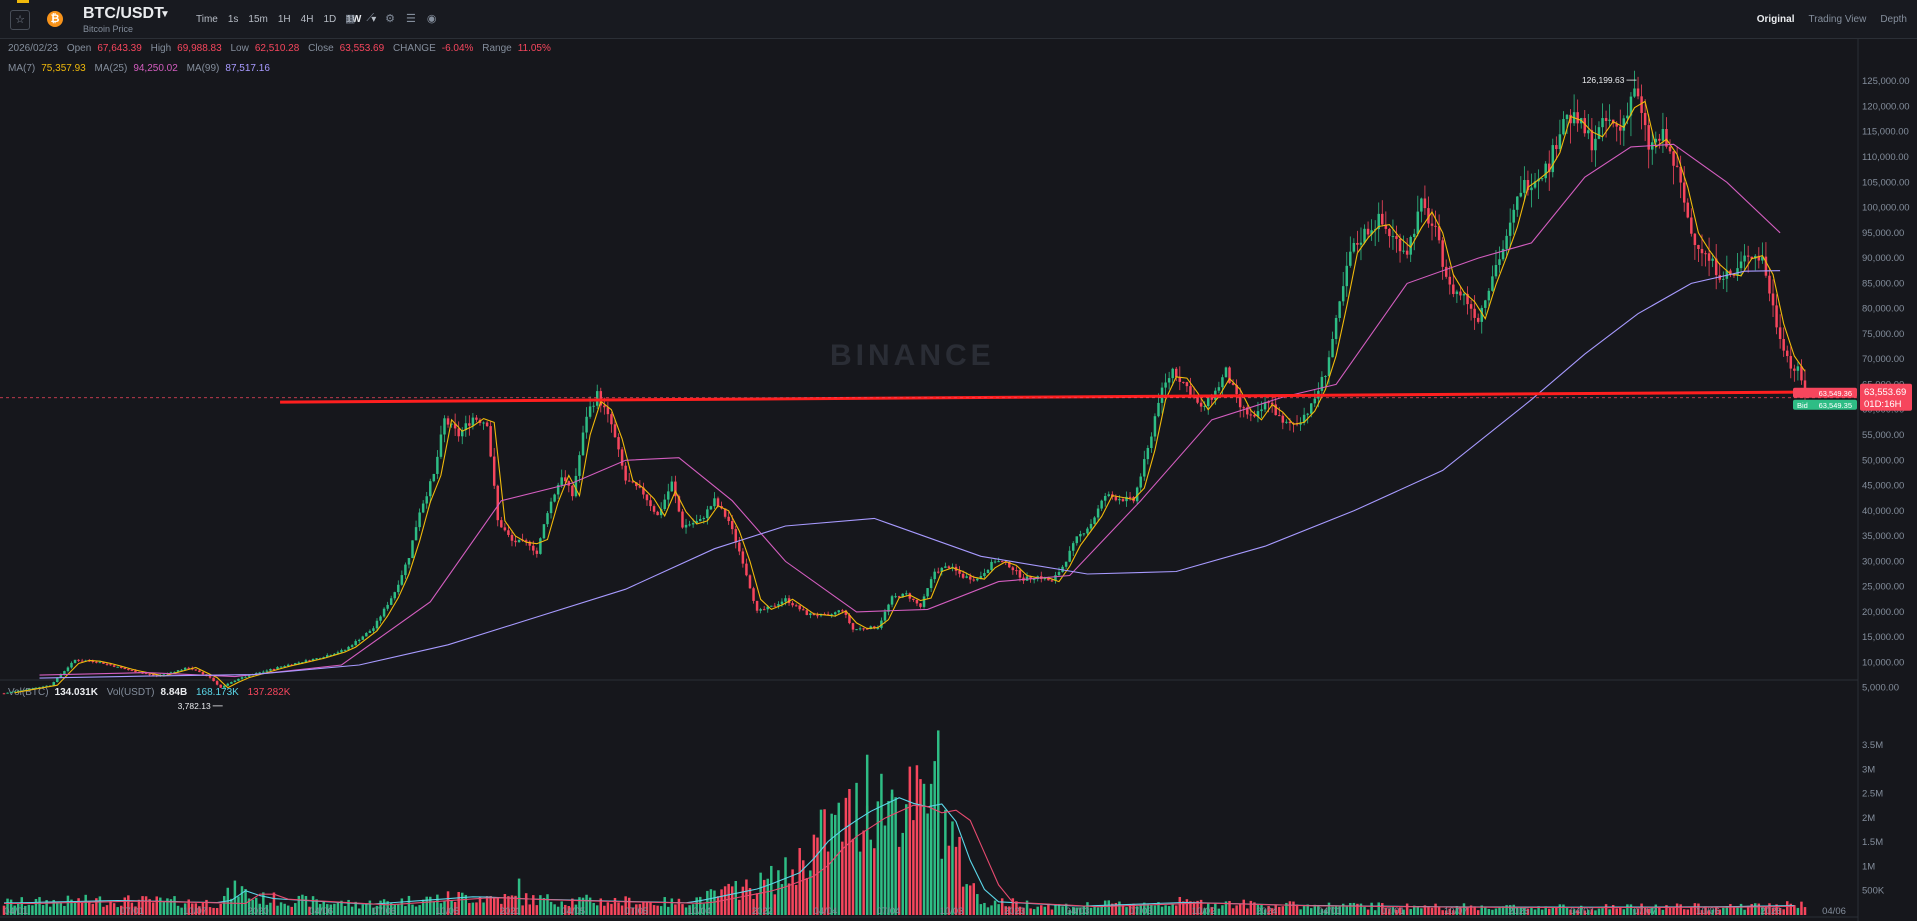  I want to click on interval-1h: 1H, so click(284, 19).